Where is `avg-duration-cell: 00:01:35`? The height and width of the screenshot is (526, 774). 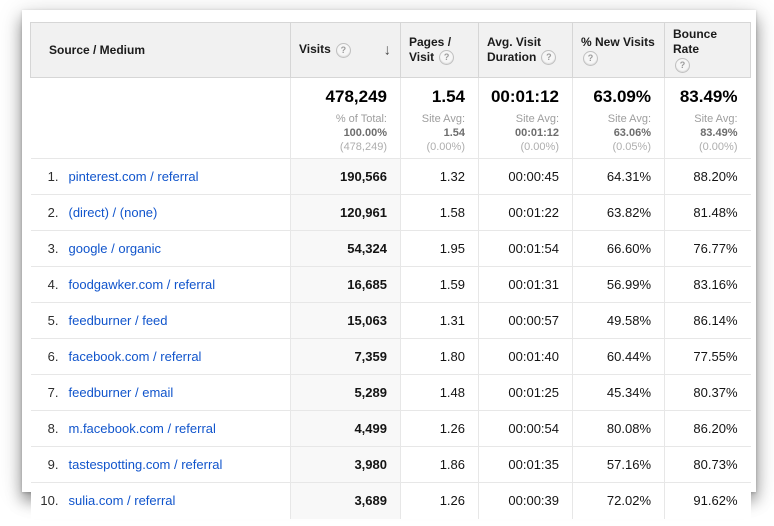
avg-duration-cell: 00:01:35 is located at coordinates (525, 464).